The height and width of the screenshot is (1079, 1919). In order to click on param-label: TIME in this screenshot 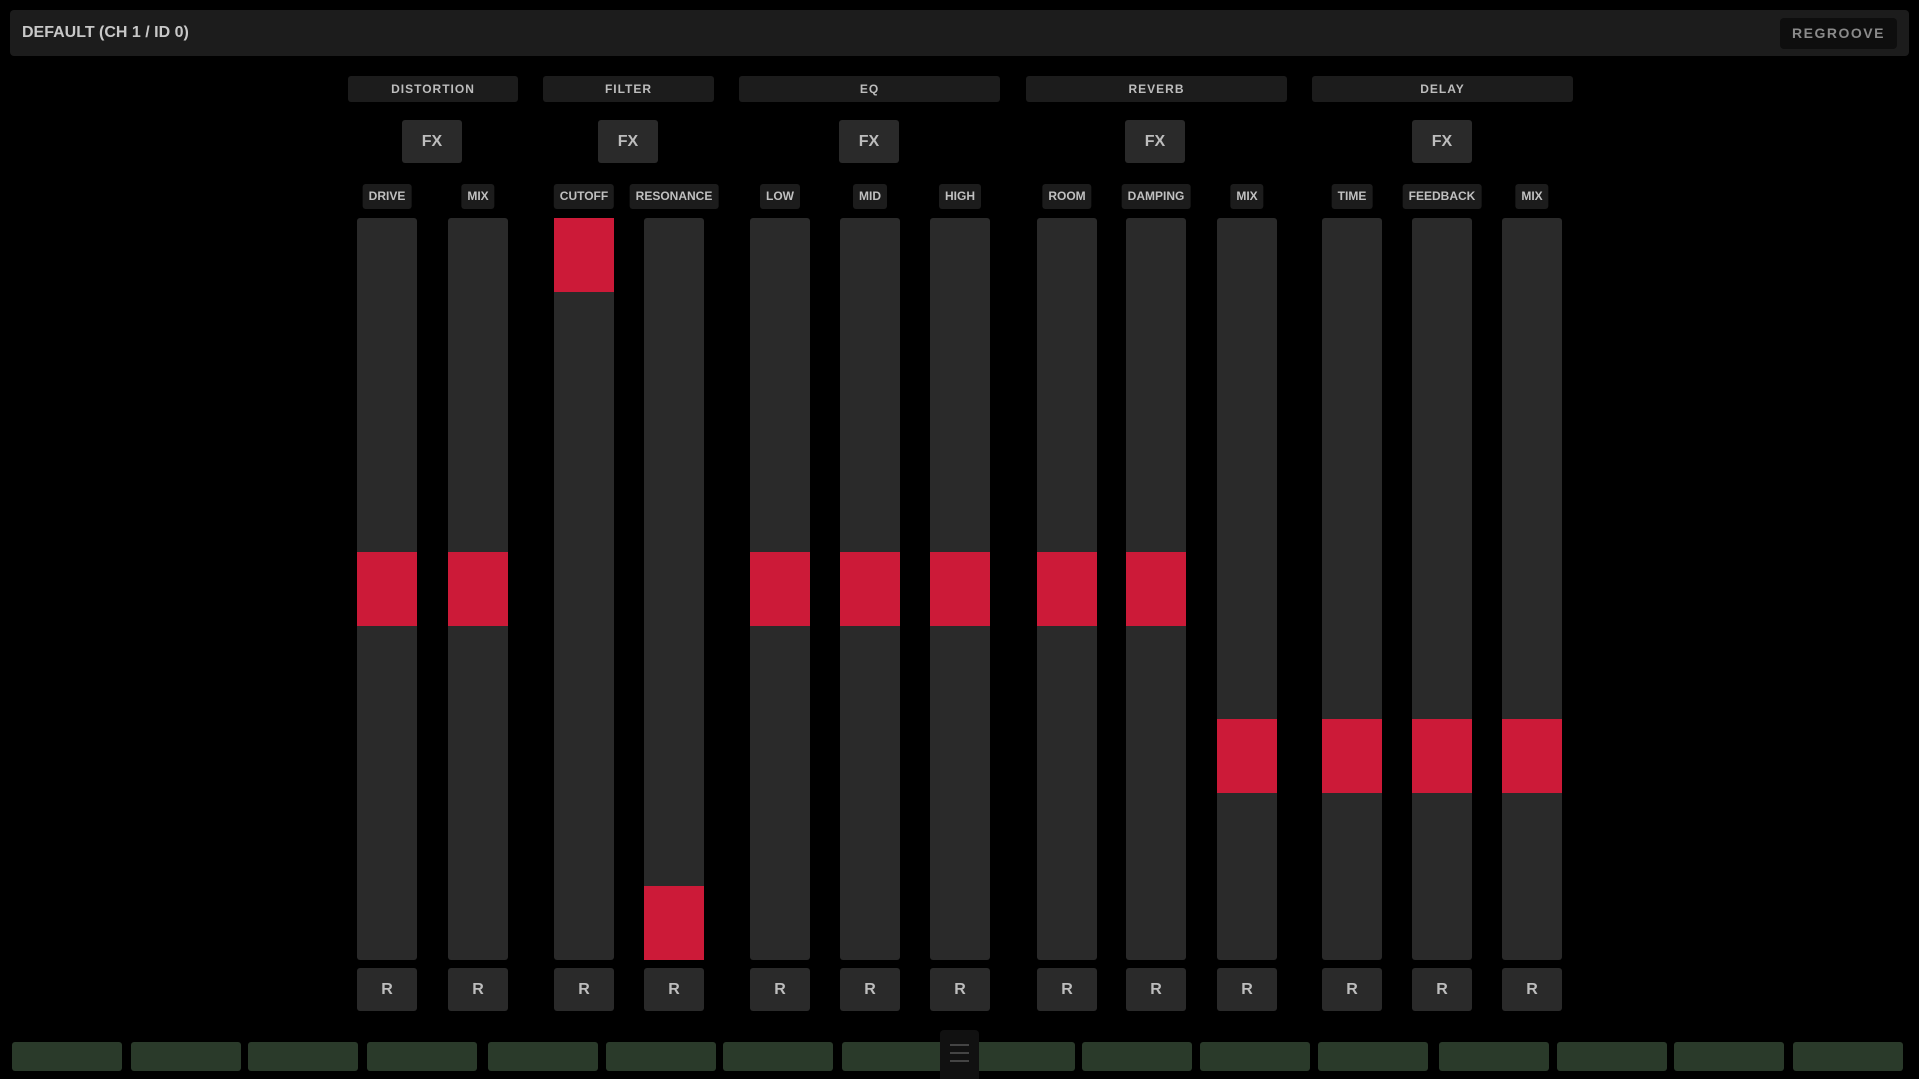, I will do `click(1352, 196)`.